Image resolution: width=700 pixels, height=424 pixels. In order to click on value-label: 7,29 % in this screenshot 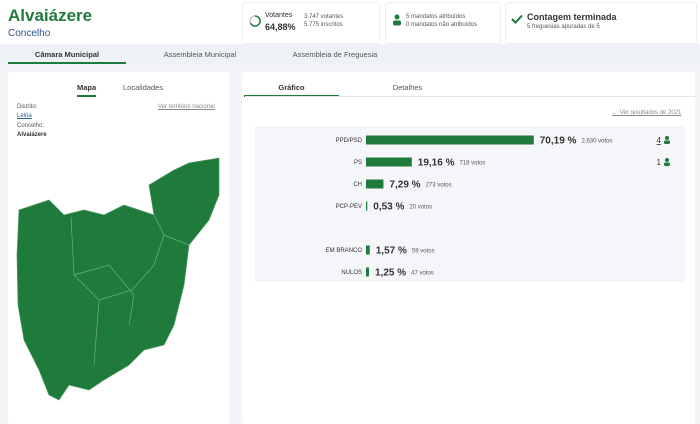, I will do `click(404, 185)`.